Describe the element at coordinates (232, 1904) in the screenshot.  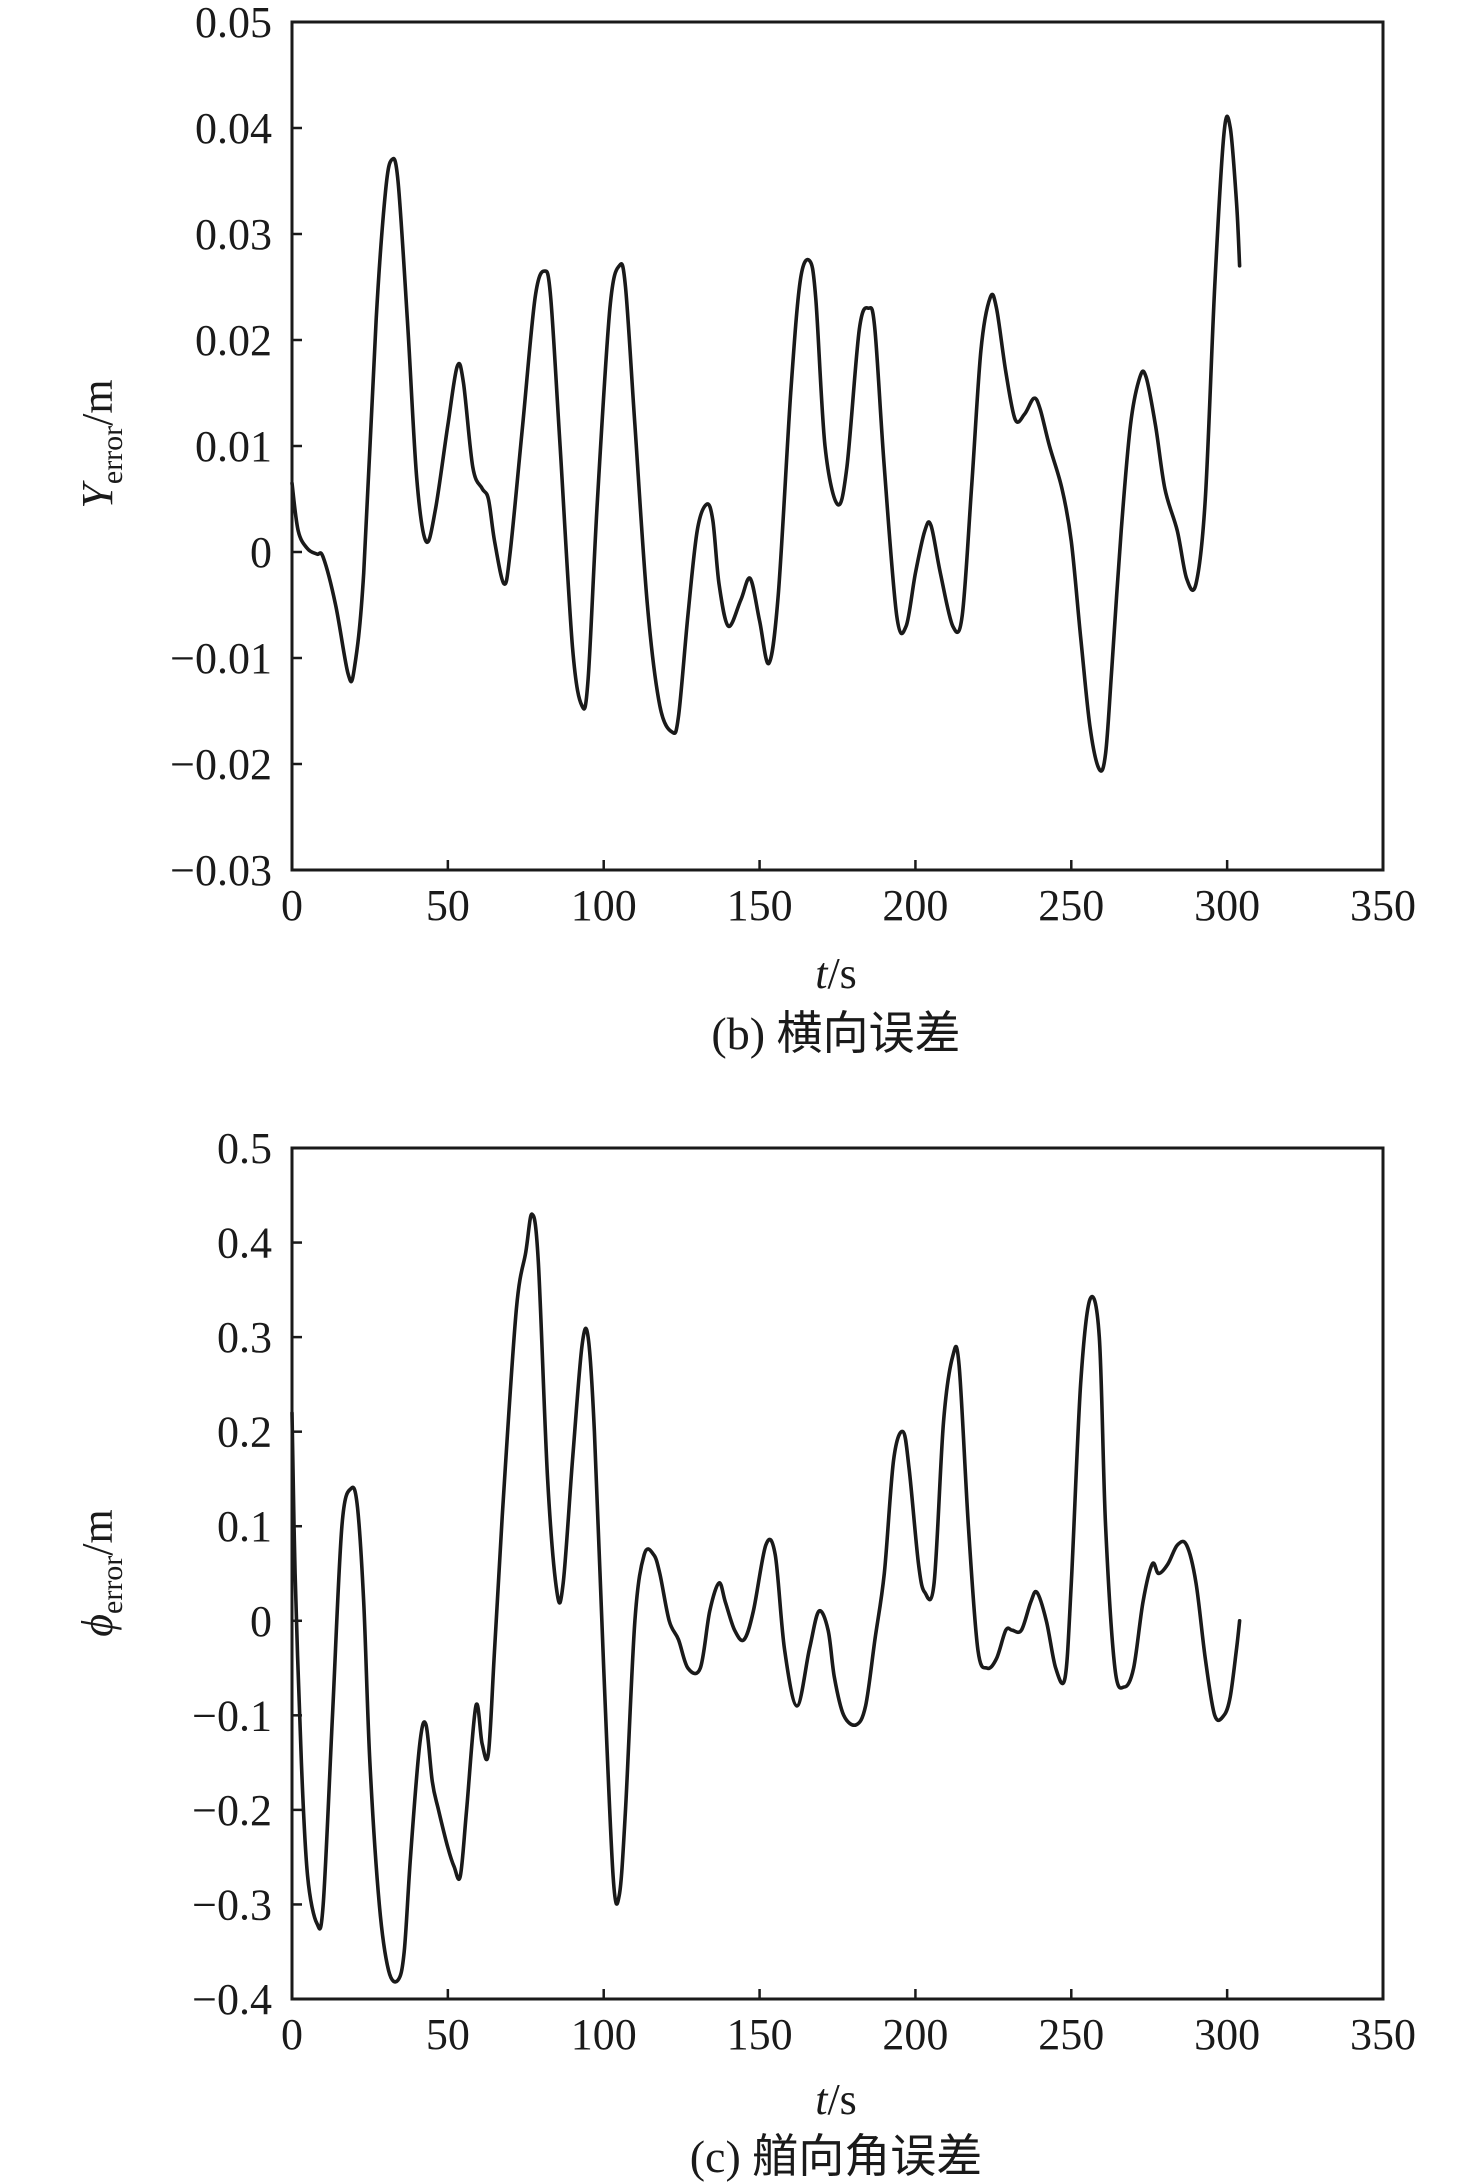
I see `y-tick-label: −0.3` at that location.